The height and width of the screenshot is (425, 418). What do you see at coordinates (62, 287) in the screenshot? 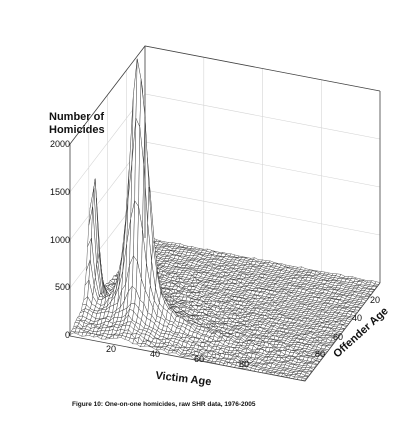
I see `z-tick-label: 500` at bounding box center [62, 287].